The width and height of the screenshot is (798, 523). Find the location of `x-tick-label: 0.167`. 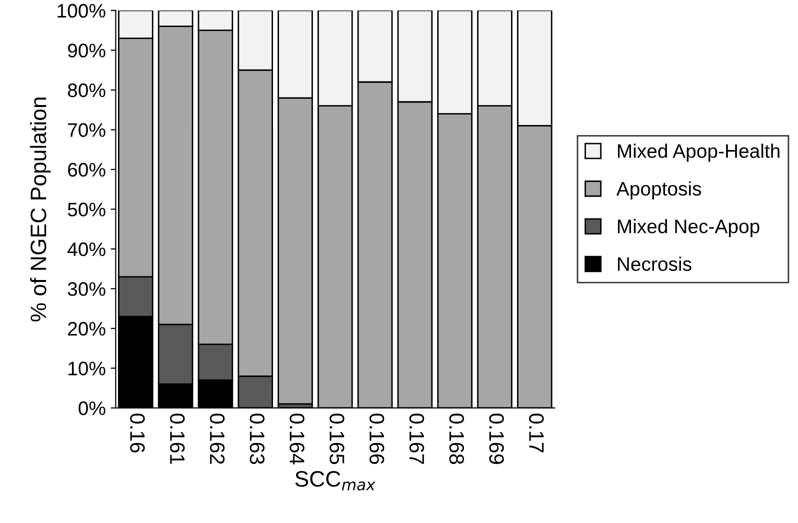

x-tick-label: 0.167 is located at coordinates (416, 439).